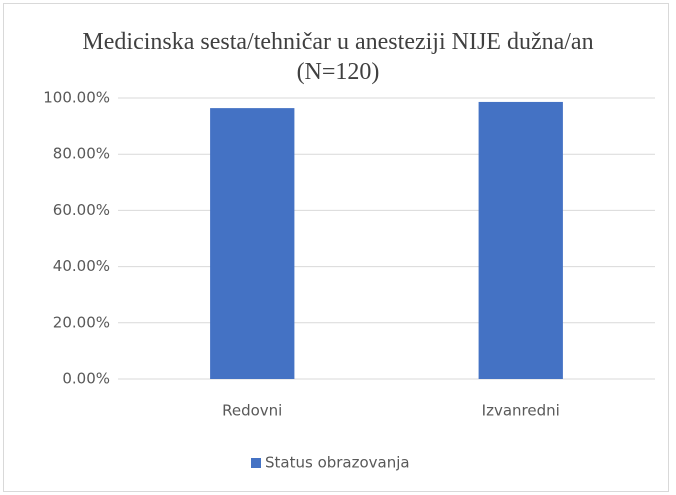 This screenshot has height=495, width=676. What do you see at coordinates (521, 411) in the screenshot?
I see `x-tick-label: Izvanredni` at bounding box center [521, 411].